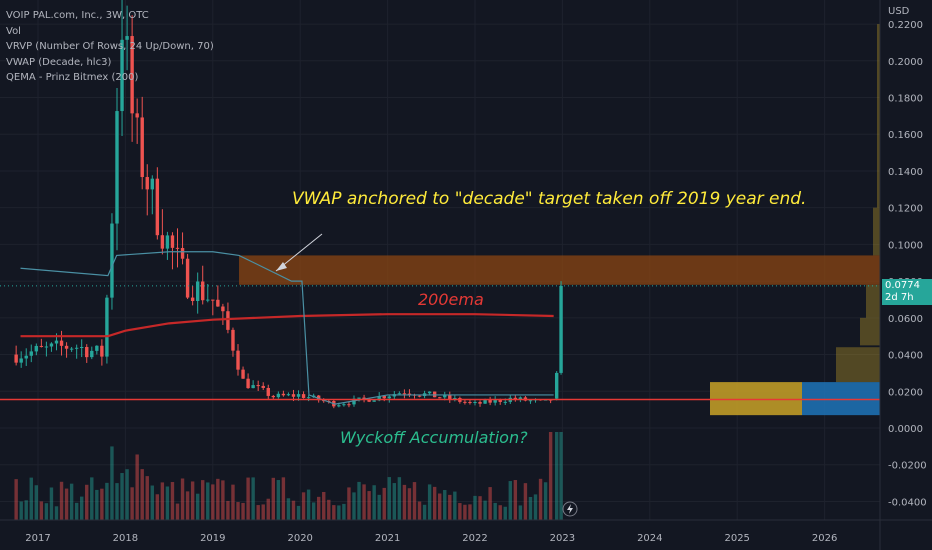 Image resolution: width=932 pixels, height=550 pixels. What do you see at coordinates (905, 99) in the screenshot?
I see `price-tick-label: 0.1800` at bounding box center [905, 99].